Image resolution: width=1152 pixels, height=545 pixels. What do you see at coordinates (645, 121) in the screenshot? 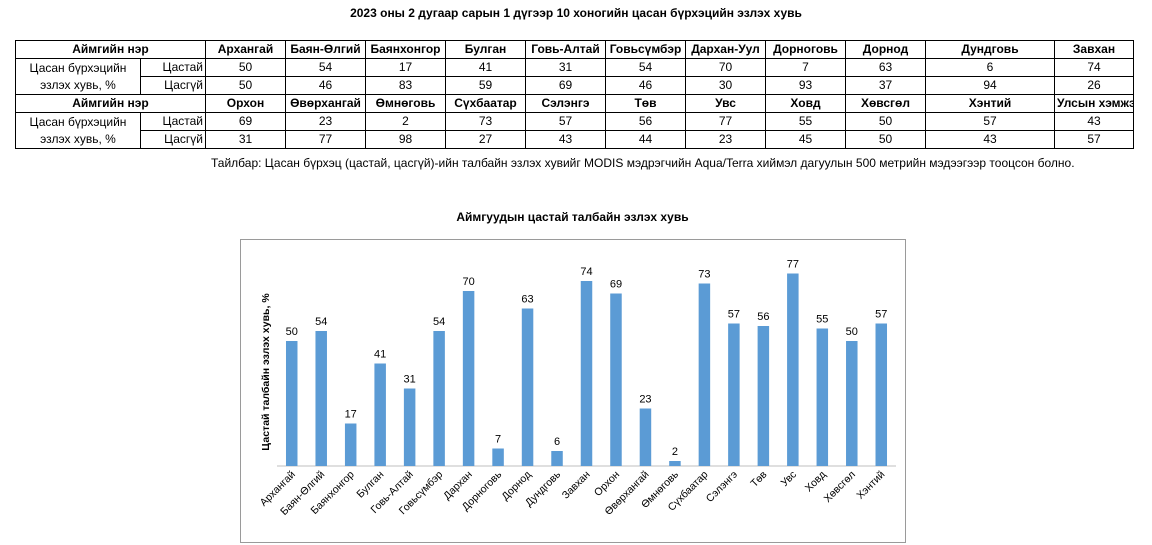
I see `snow-value-cell: 56` at bounding box center [645, 121].